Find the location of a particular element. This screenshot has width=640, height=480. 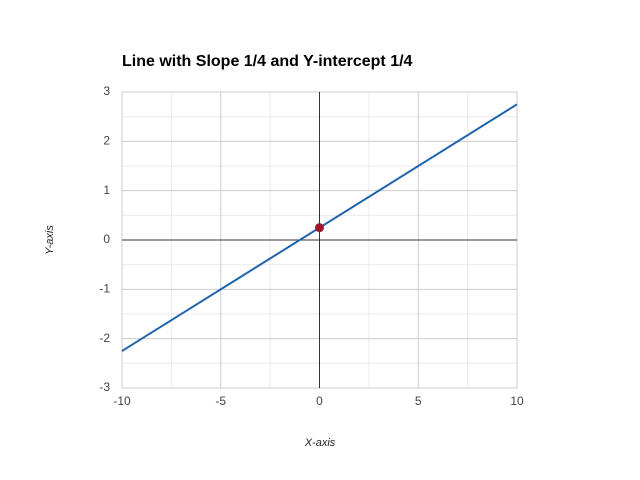

y-tick-label: 0 is located at coordinates (106, 239).